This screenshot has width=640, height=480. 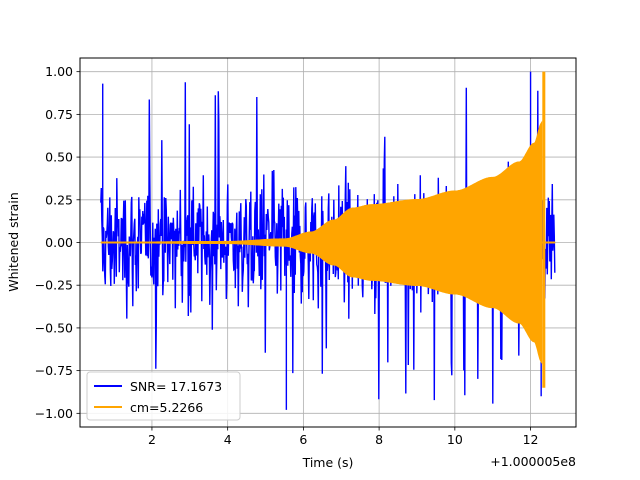 I want to click on y-tick-label: −1.00, so click(x=54, y=413).